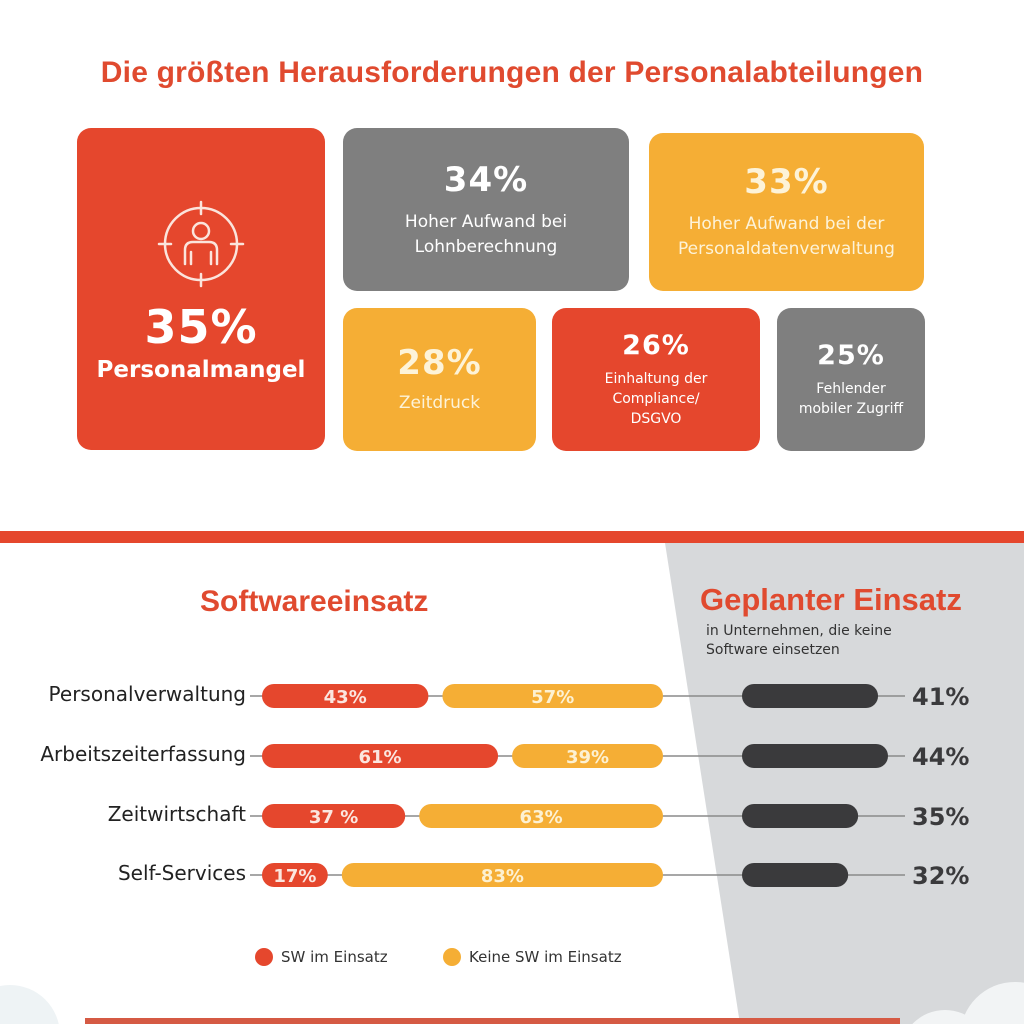 This screenshot has width=1024, height=1024. What do you see at coordinates (786, 182) in the screenshot?
I see `challenge-value: 33%` at bounding box center [786, 182].